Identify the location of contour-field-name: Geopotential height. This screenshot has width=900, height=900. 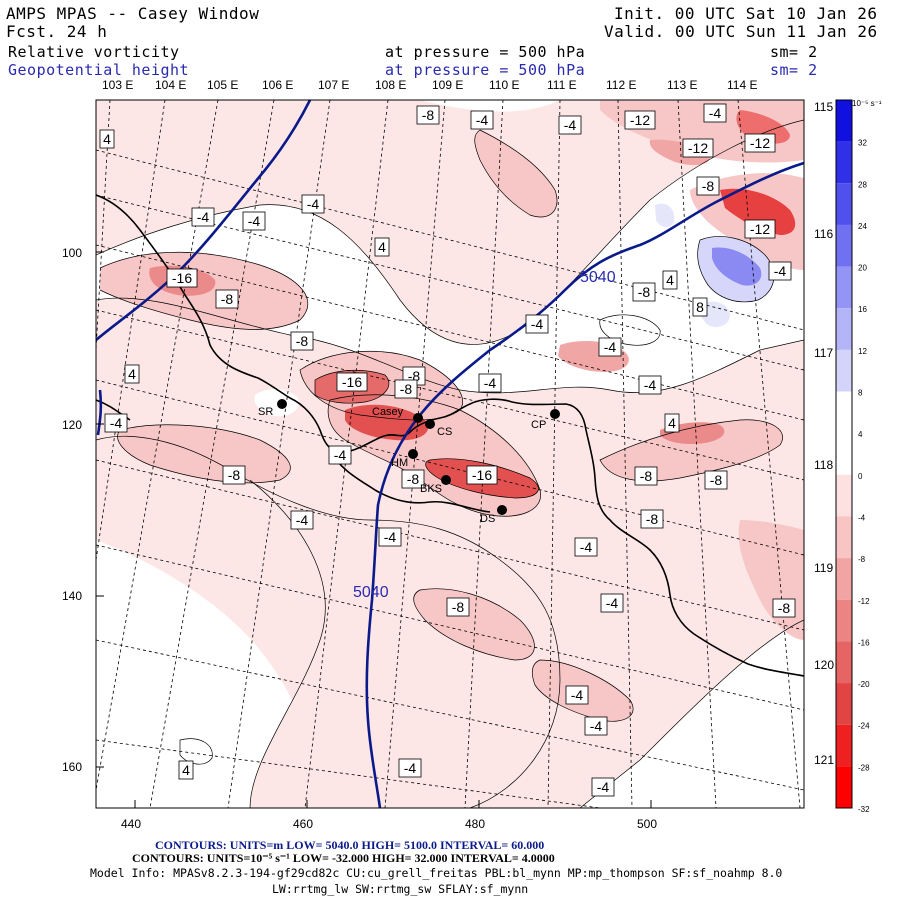
(99, 70).